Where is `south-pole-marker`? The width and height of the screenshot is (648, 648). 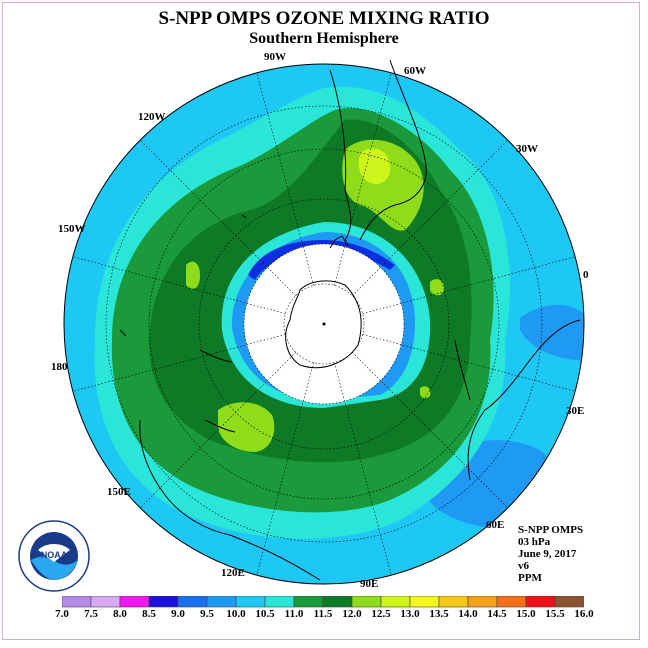
south-pole-marker is located at coordinates (324, 324).